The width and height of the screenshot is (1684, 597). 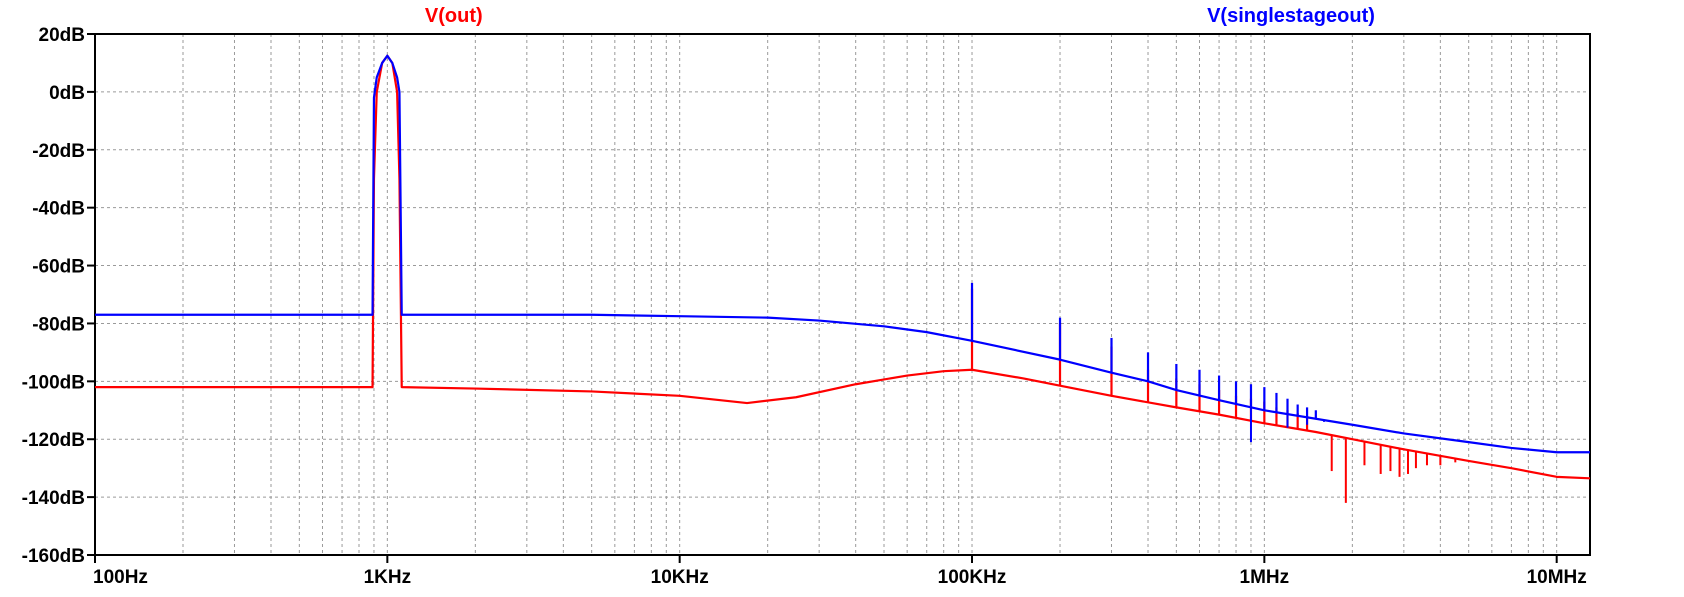 What do you see at coordinates (1557, 577) in the screenshot?
I see `x-tick-label: 10MHz` at bounding box center [1557, 577].